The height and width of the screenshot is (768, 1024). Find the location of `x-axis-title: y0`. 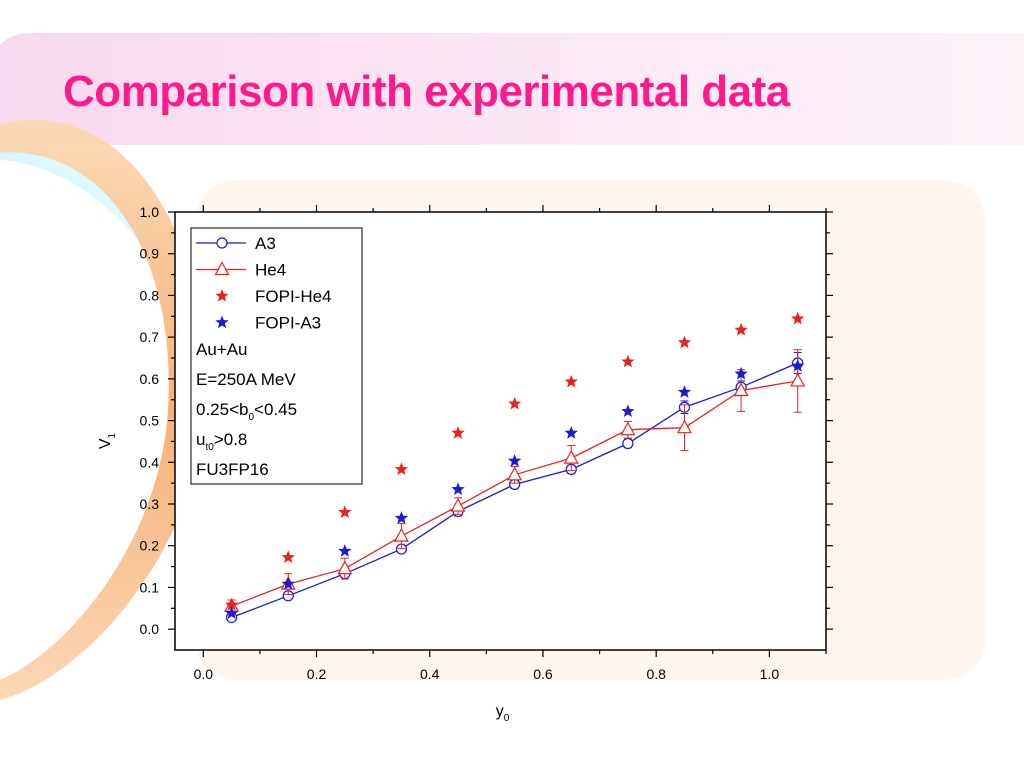

x-axis-title: y0 is located at coordinates (503, 713).